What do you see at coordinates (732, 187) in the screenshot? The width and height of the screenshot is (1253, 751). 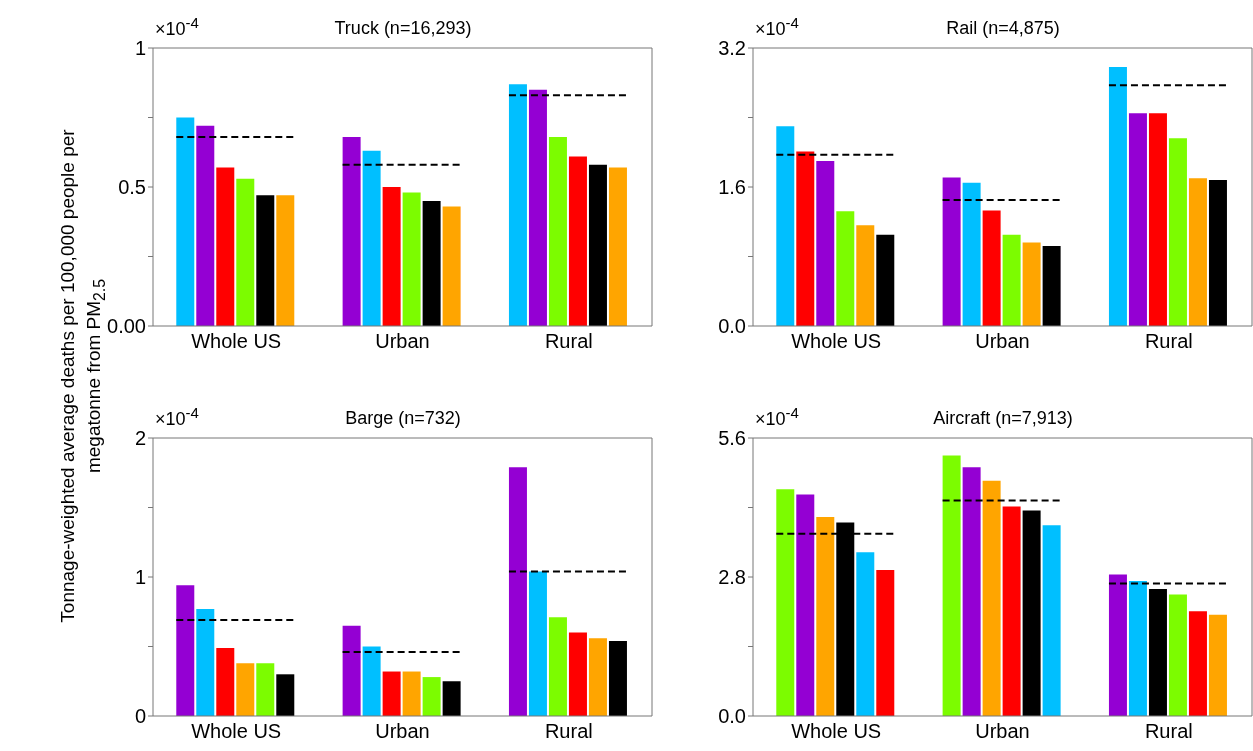 I see `y-tick-label: 1.6` at bounding box center [732, 187].